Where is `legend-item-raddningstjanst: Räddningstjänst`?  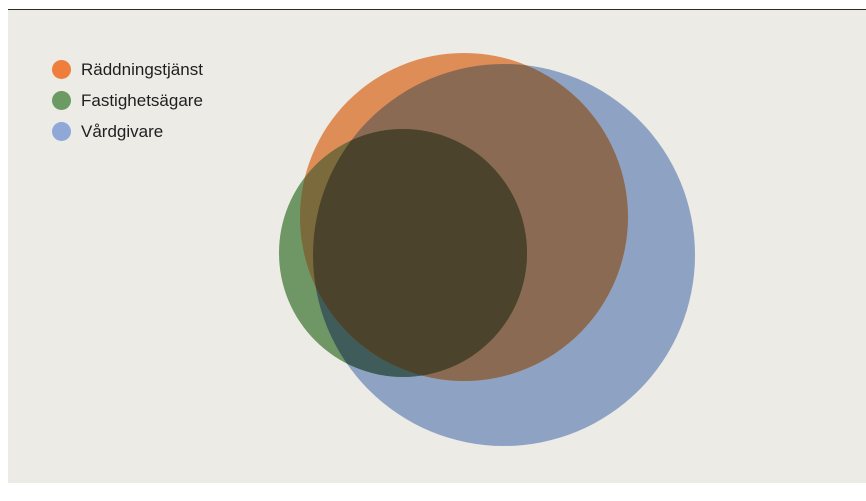 legend-item-raddningstjanst: Räddningstjänst is located at coordinates (127, 69).